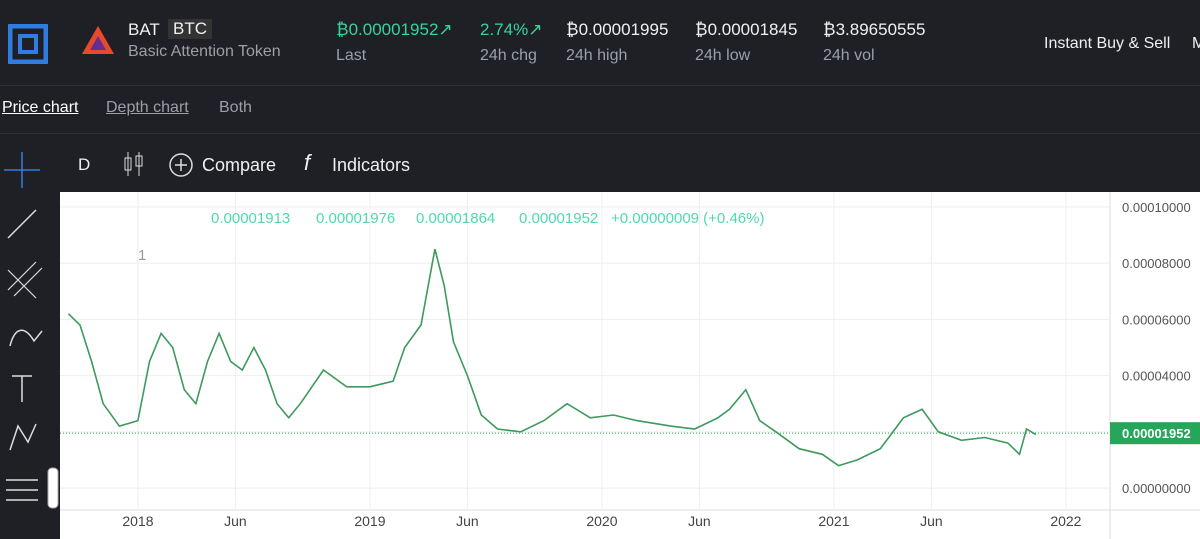  What do you see at coordinates (23, 437) in the screenshot?
I see `pattern-tool` at bounding box center [23, 437].